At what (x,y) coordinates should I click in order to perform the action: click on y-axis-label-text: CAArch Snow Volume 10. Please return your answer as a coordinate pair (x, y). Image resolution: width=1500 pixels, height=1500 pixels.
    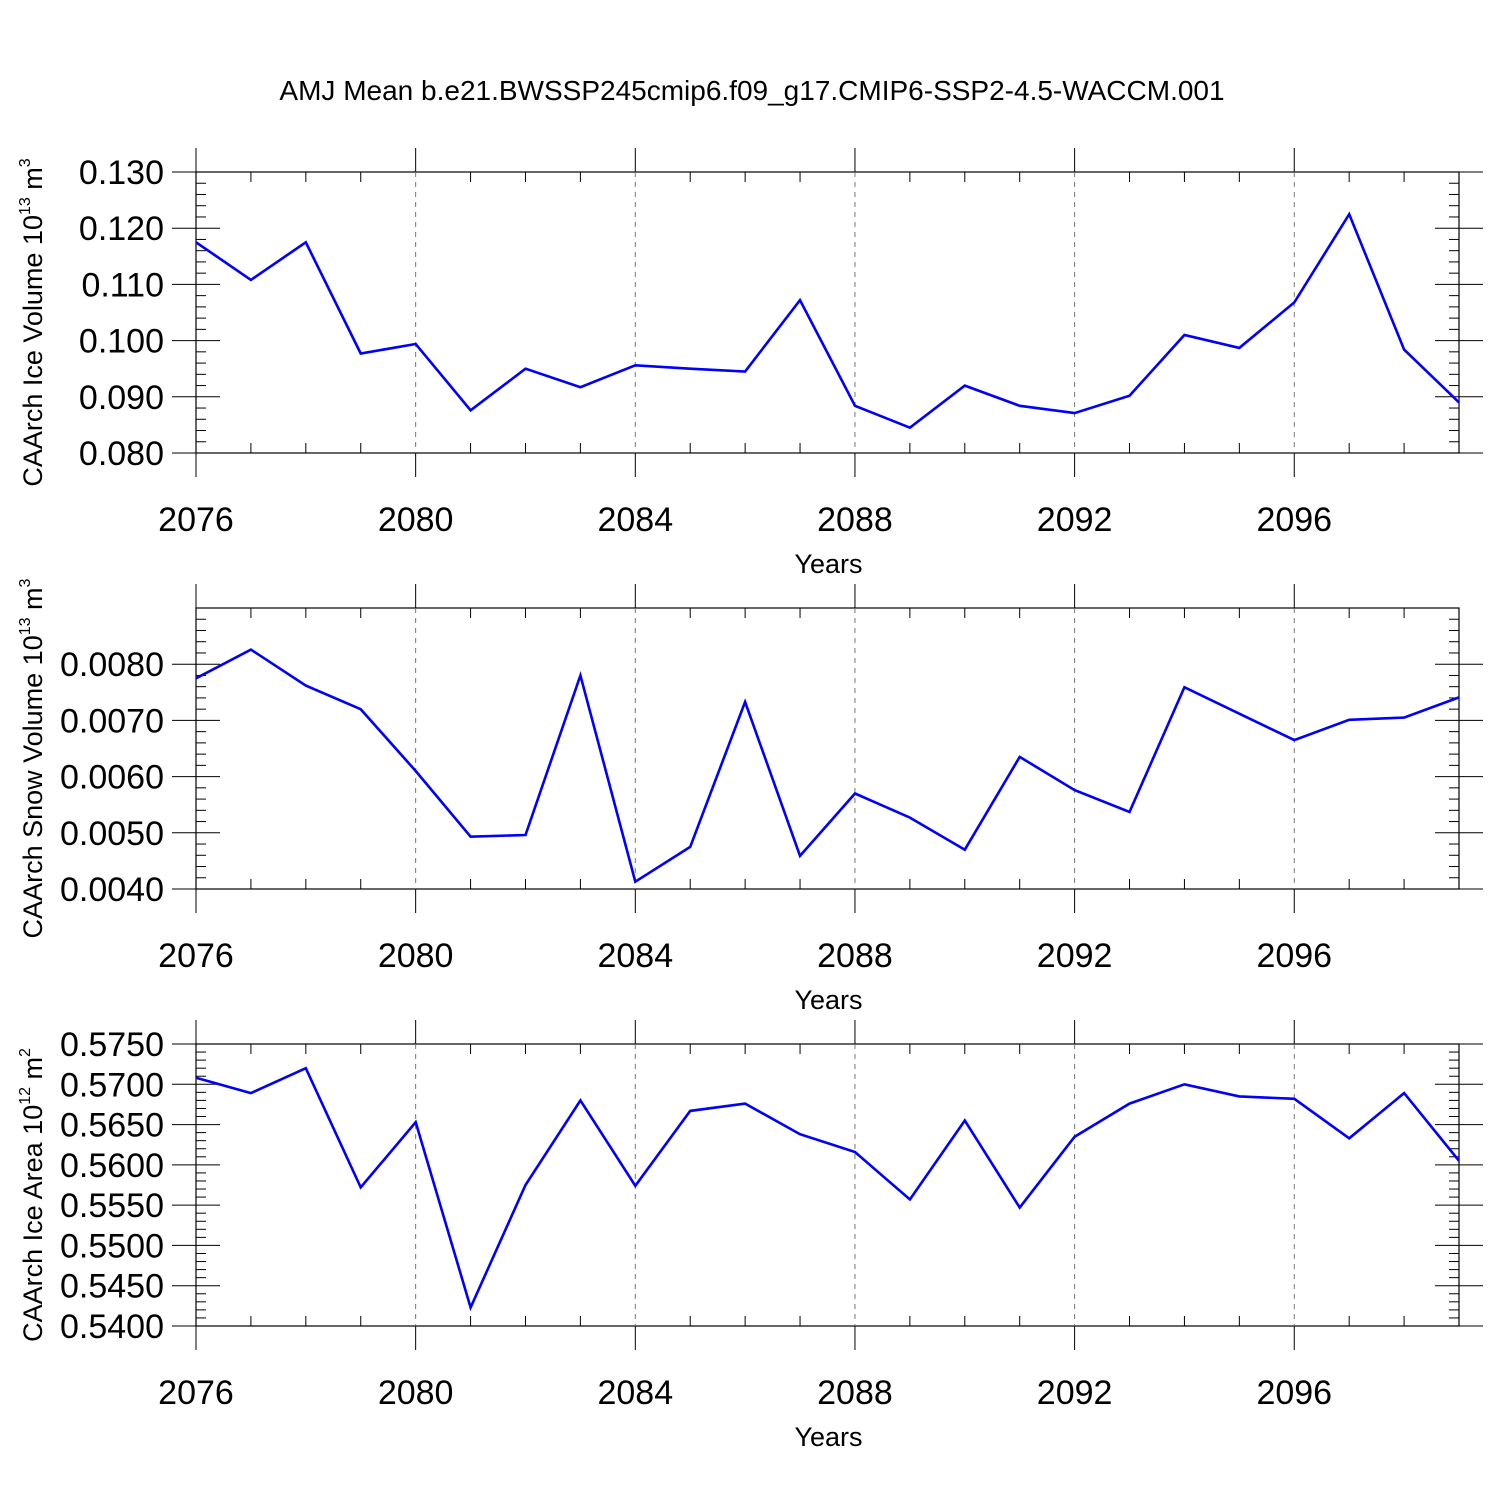
    Looking at the image, I should click on (33, 786).